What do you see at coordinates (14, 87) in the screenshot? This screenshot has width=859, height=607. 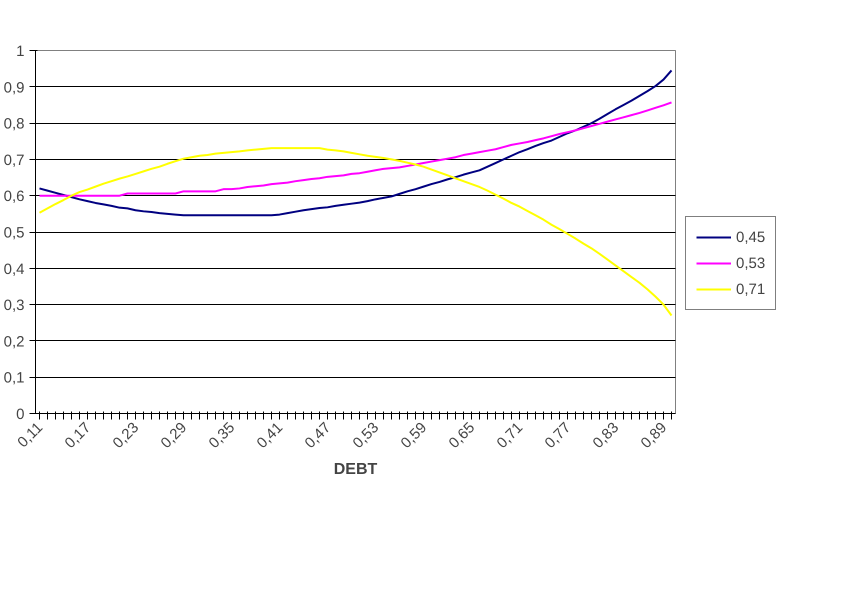 I see `y-tick-label: 0,9` at bounding box center [14, 87].